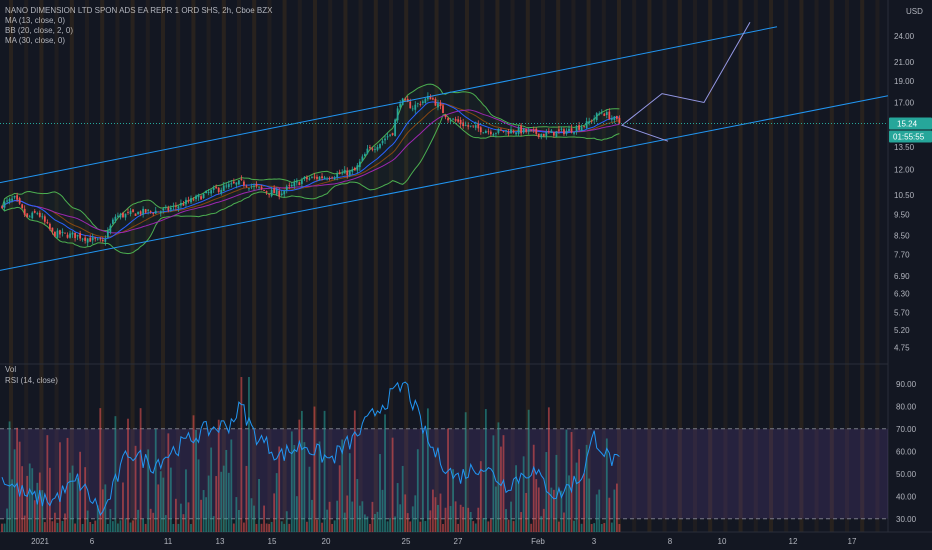 The height and width of the screenshot is (550, 932). Describe the element at coordinates (906, 519) in the screenshot. I see `rsi-tick-label: 30.00` at that location.